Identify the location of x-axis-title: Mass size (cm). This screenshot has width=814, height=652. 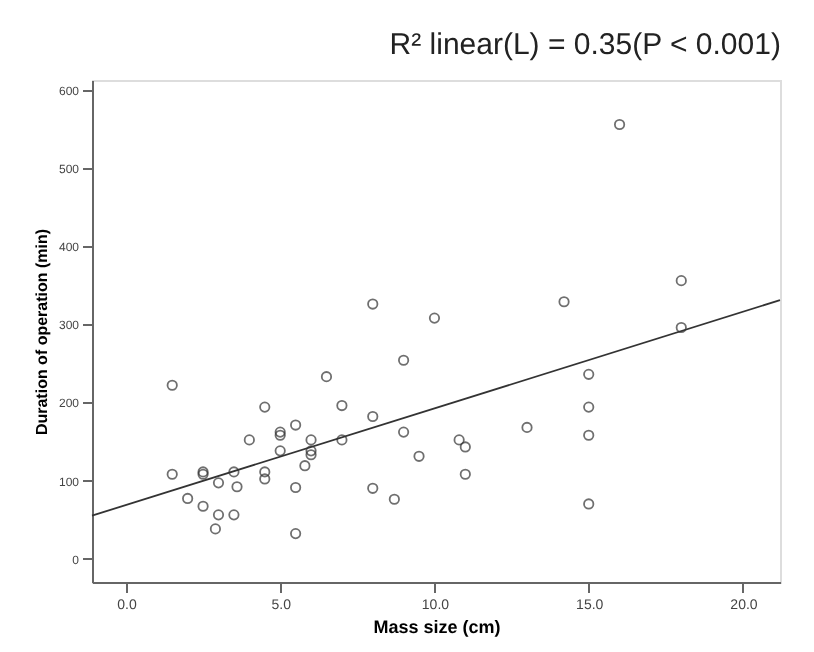
(437, 627).